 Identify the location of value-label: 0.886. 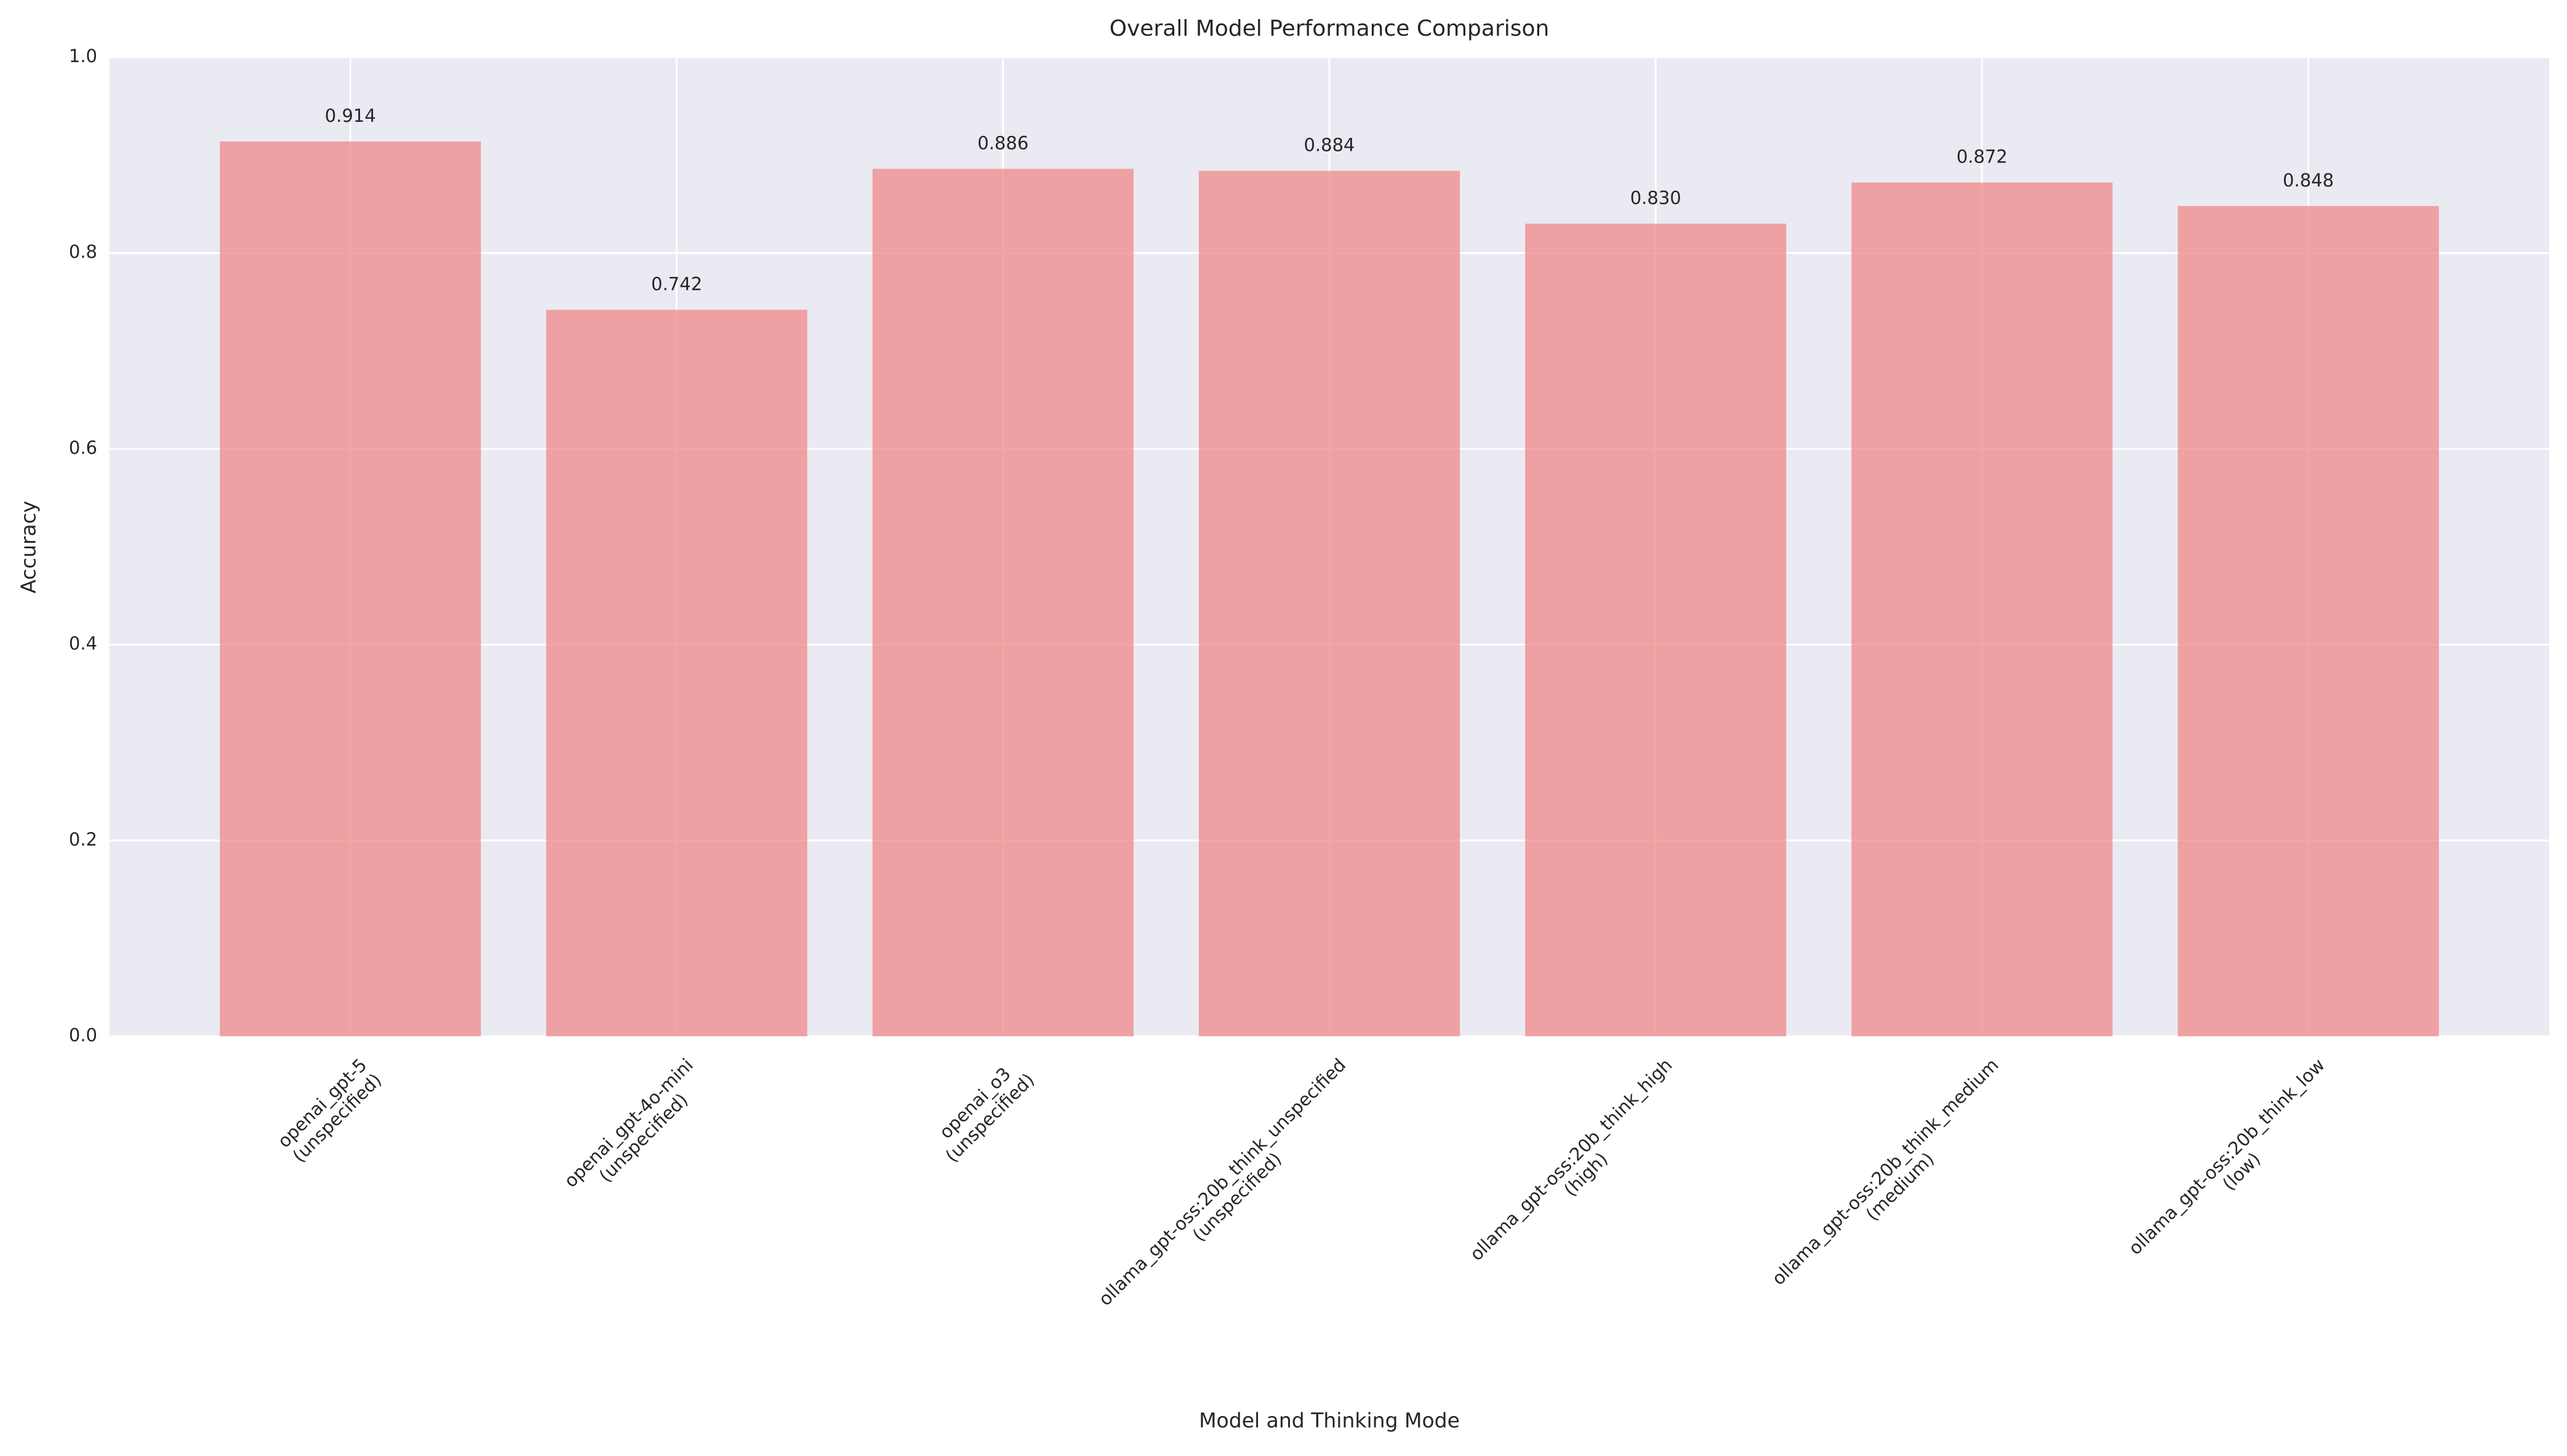
(1002, 142).